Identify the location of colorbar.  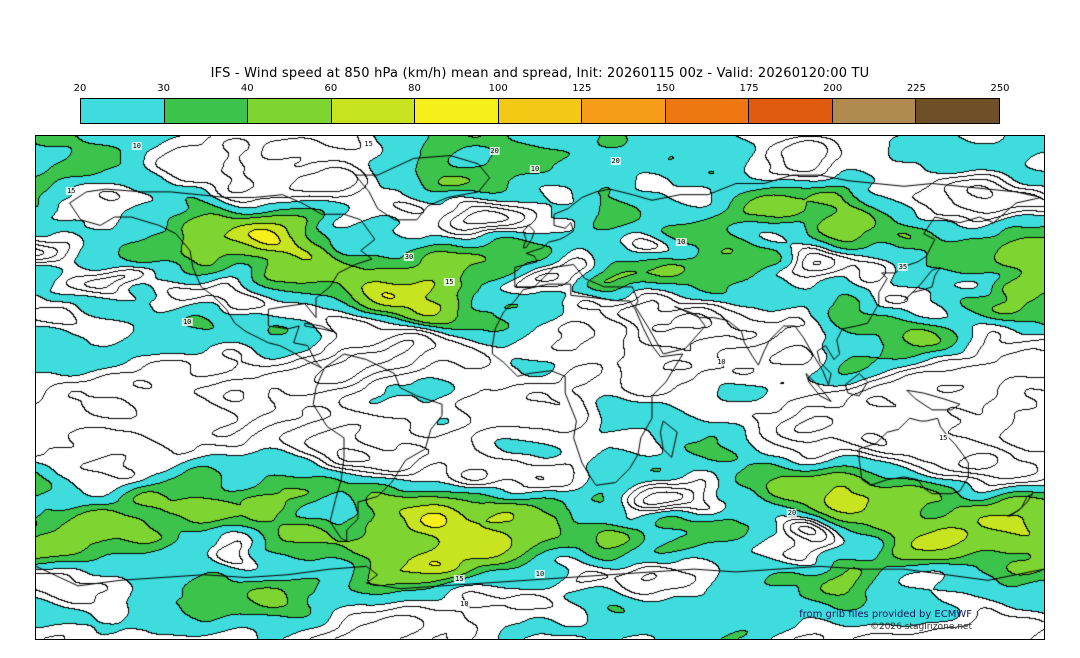
(540, 111).